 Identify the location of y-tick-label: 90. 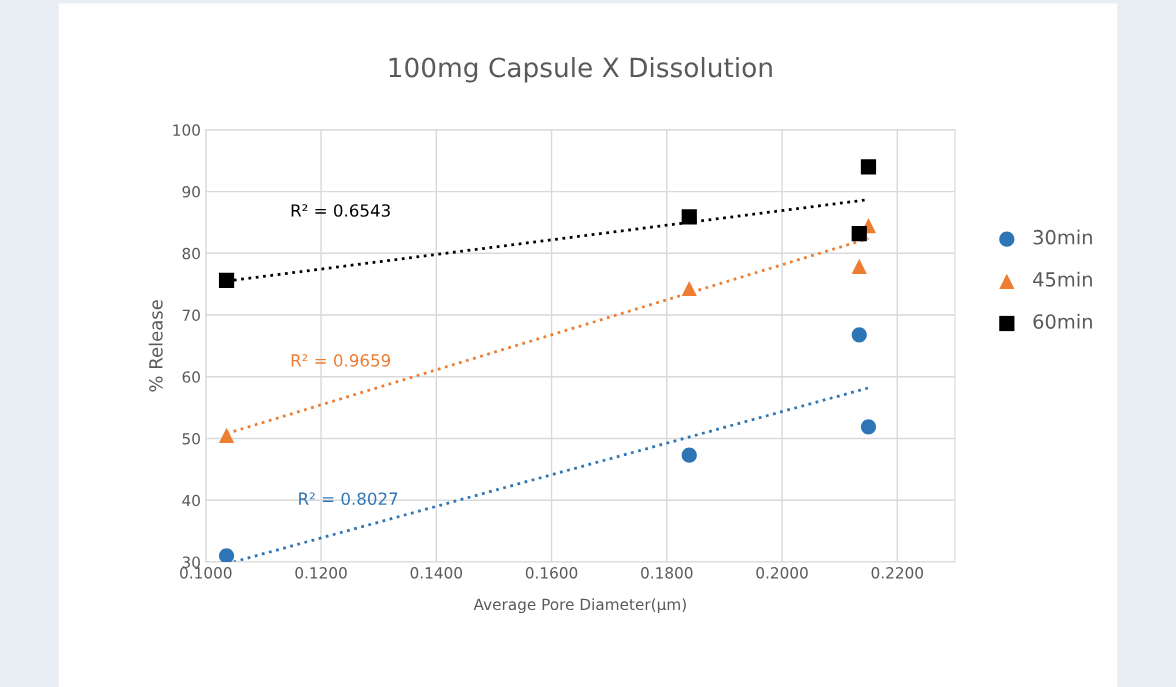
(191, 192).